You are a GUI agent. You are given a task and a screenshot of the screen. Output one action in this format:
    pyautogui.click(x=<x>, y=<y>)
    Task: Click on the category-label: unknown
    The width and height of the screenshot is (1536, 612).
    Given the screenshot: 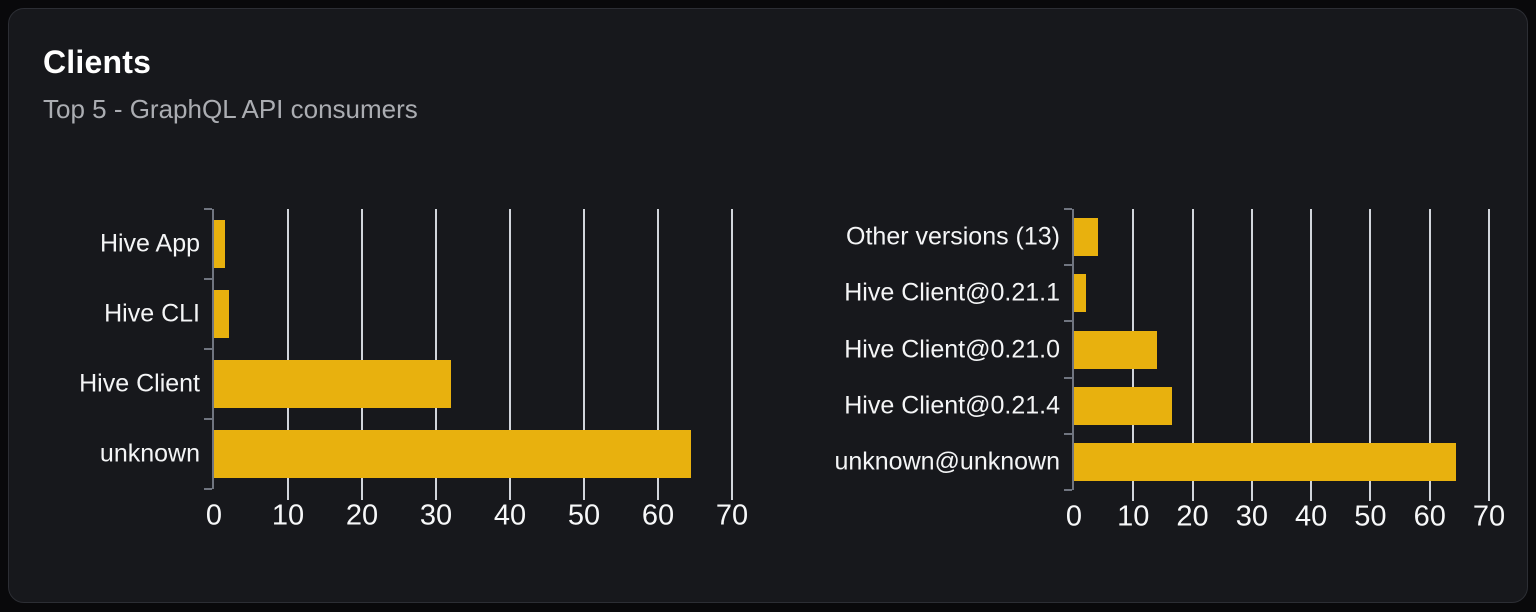 What is the action you would take?
    pyautogui.click(x=149, y=453)
    